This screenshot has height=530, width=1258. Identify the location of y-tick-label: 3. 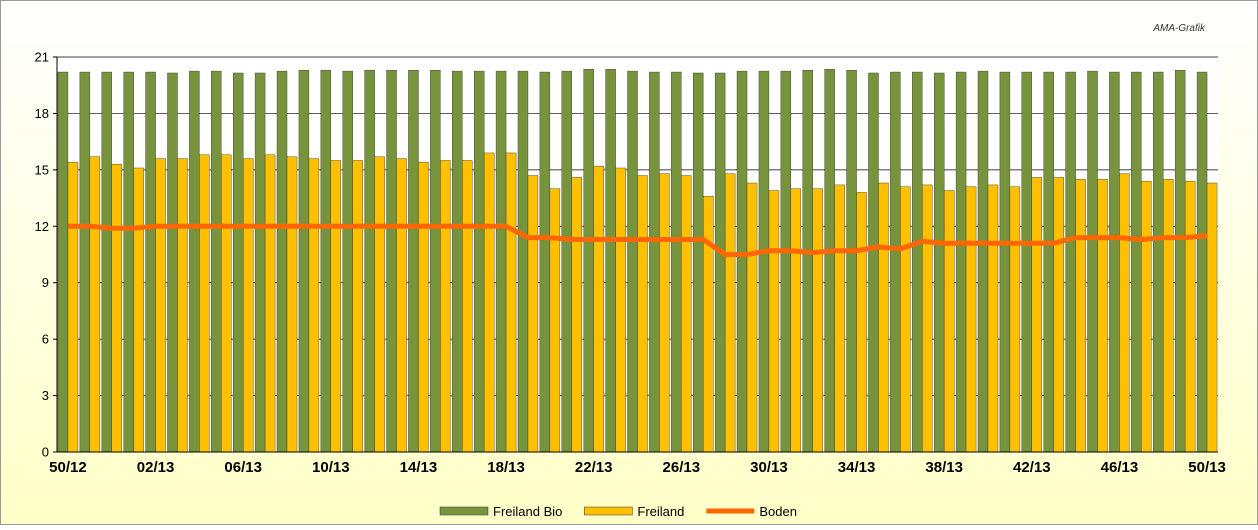
(45, 395).